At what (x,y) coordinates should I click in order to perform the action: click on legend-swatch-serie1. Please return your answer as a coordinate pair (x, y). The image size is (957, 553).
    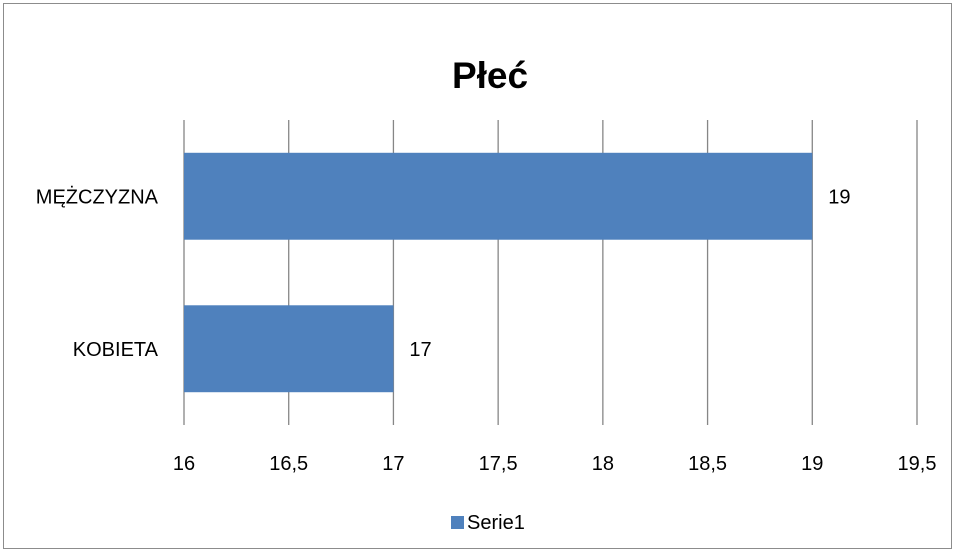
    Looking at the image, I should click on (457, 522).